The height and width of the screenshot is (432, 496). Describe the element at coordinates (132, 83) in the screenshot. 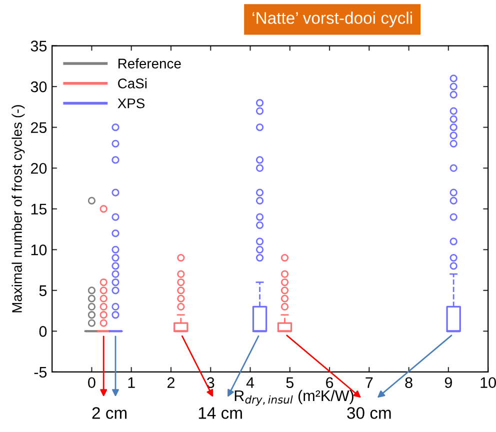

I see `legend-label: CaSi` at that location.